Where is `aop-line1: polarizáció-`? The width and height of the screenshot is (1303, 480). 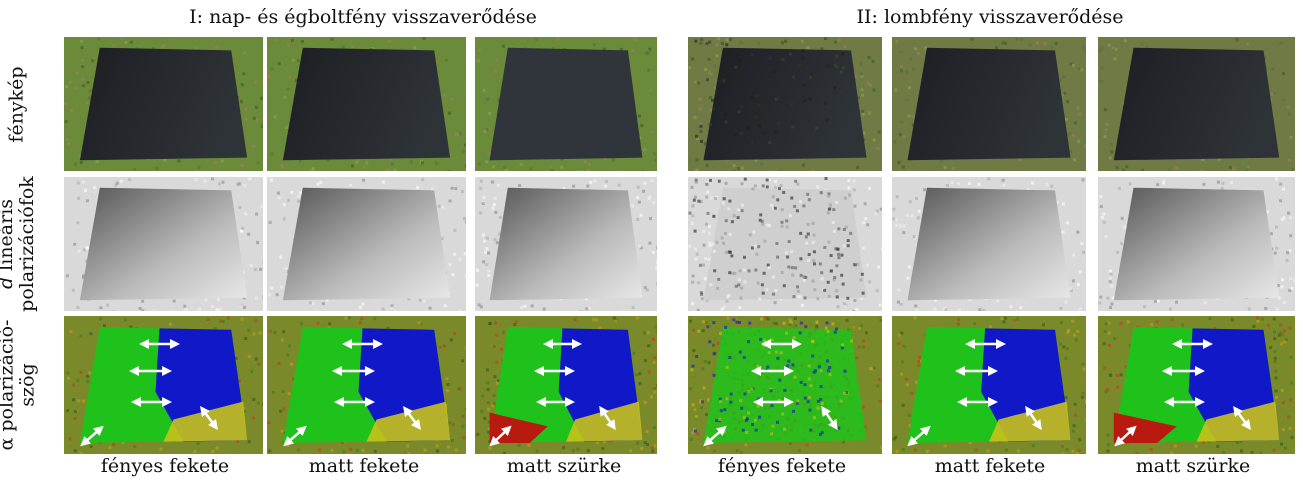
aop-line1: polarizáció- is located at coordinates (9, 375).